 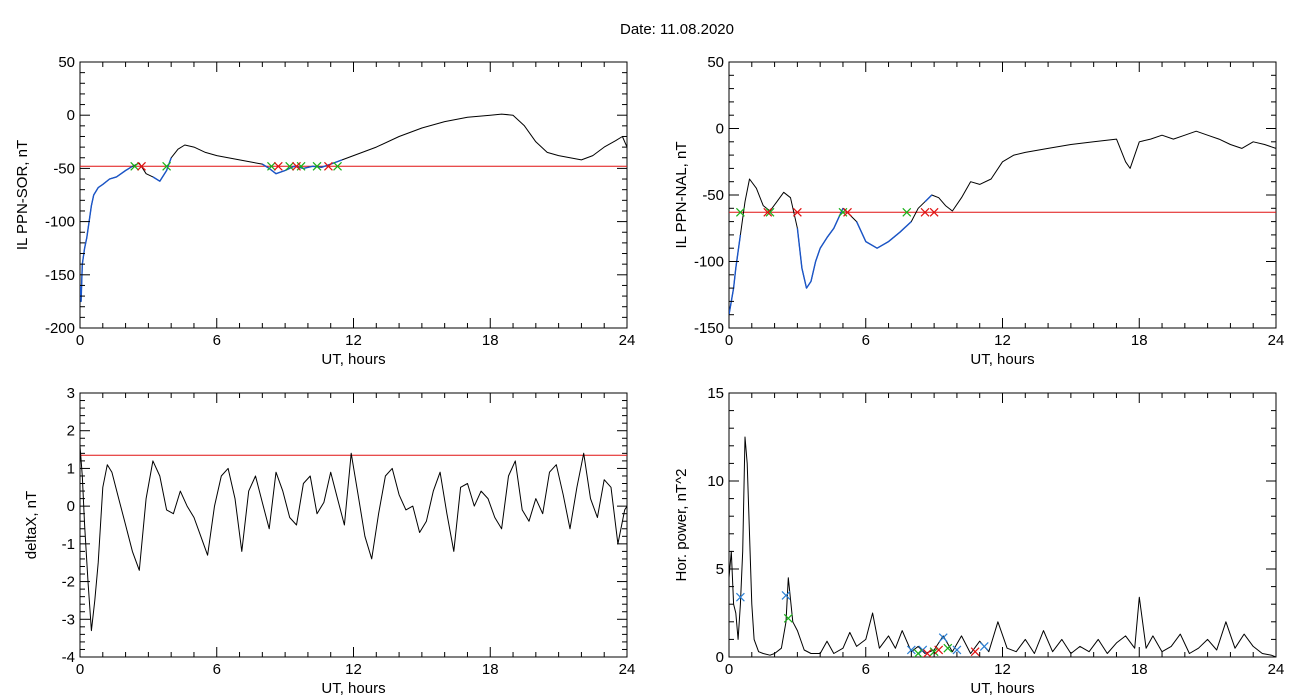 What do you see at coordinates (68, 619) in the screenshot?
I see `y-tick-label: -3` at bounding box center [68, 619].